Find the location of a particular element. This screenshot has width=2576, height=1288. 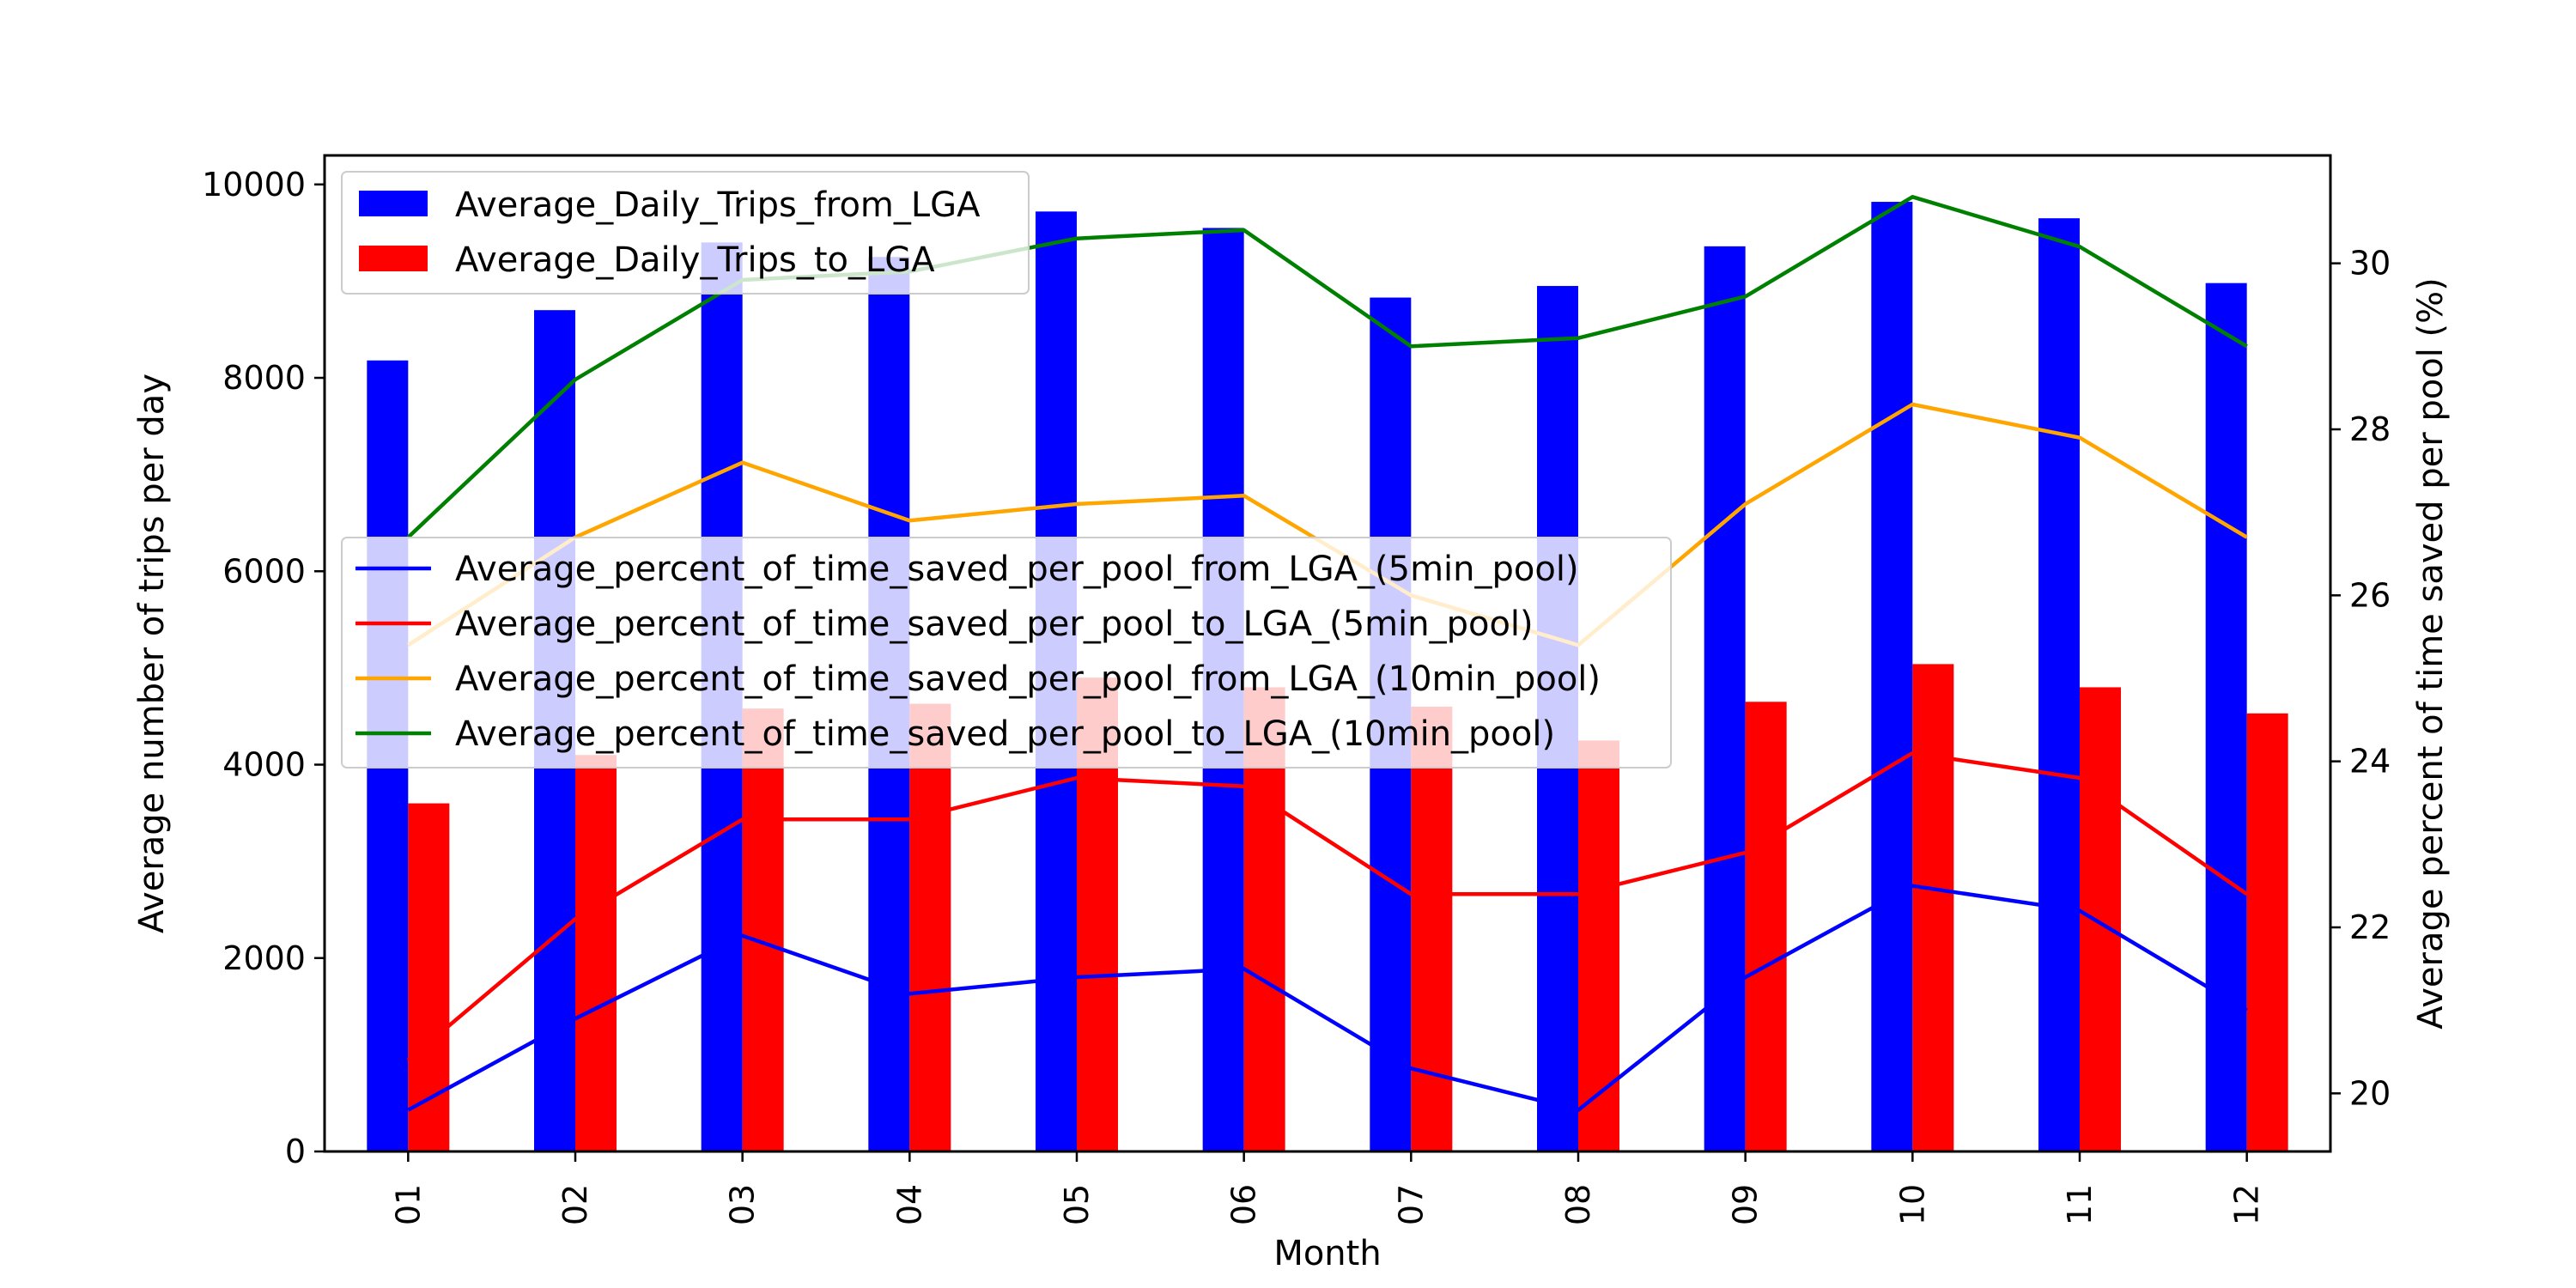

y2-tick-label: 20 is located at coordinates (2370, 1093).